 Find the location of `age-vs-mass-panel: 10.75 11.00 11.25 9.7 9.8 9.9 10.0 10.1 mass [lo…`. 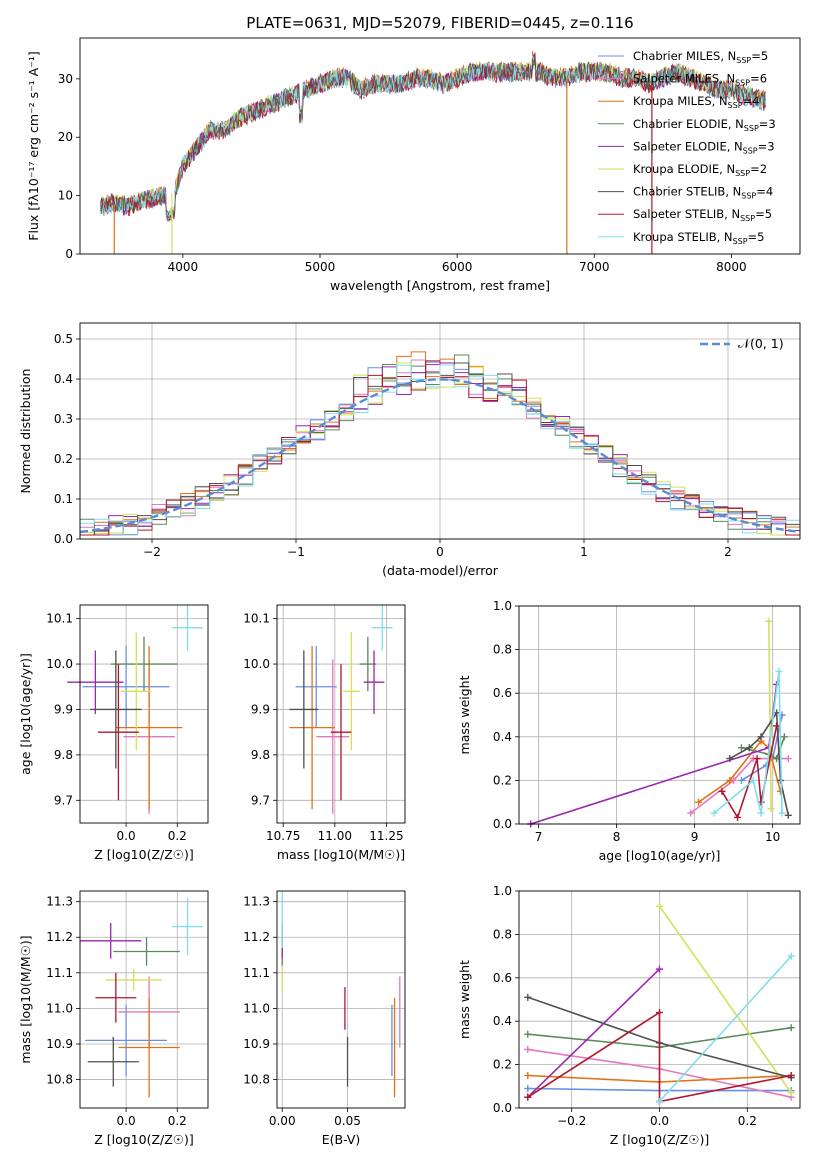

age-vs-mass-panel: 10.75 11.00 11.25 9.7 9.8 9.9 10.0 10.1 mass [lo… is located at coordinates (324, 733).